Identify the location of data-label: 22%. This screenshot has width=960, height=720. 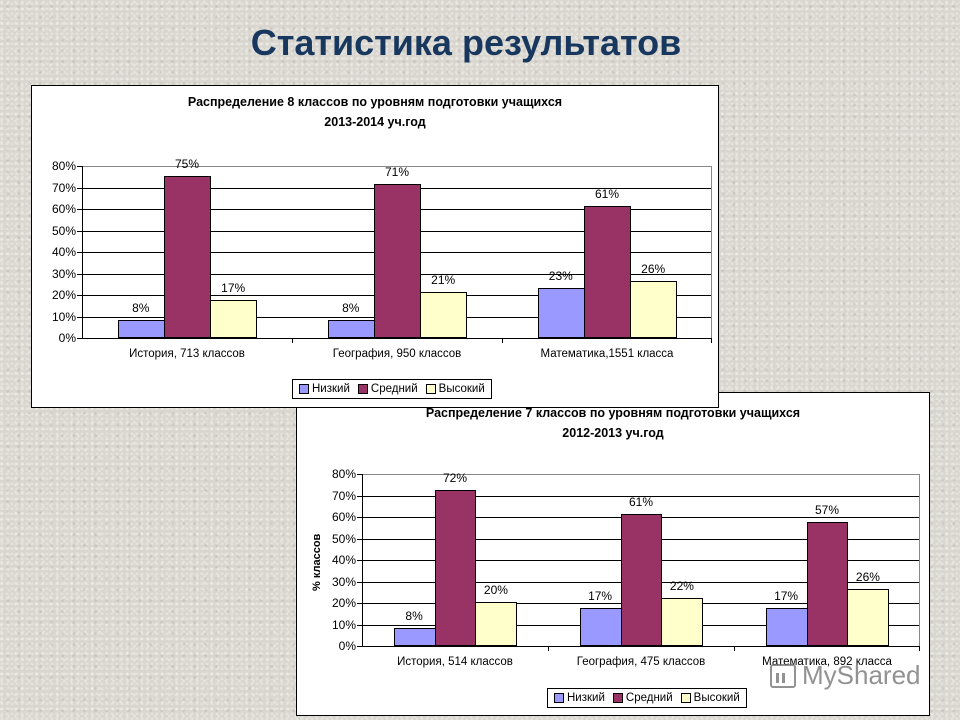
(681, 585).